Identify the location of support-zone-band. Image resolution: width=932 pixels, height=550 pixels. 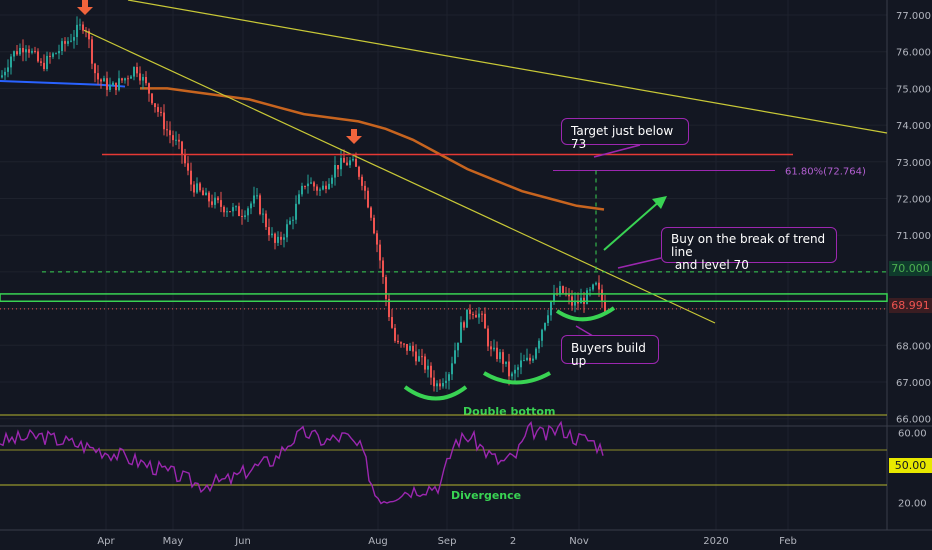
(444, 298).